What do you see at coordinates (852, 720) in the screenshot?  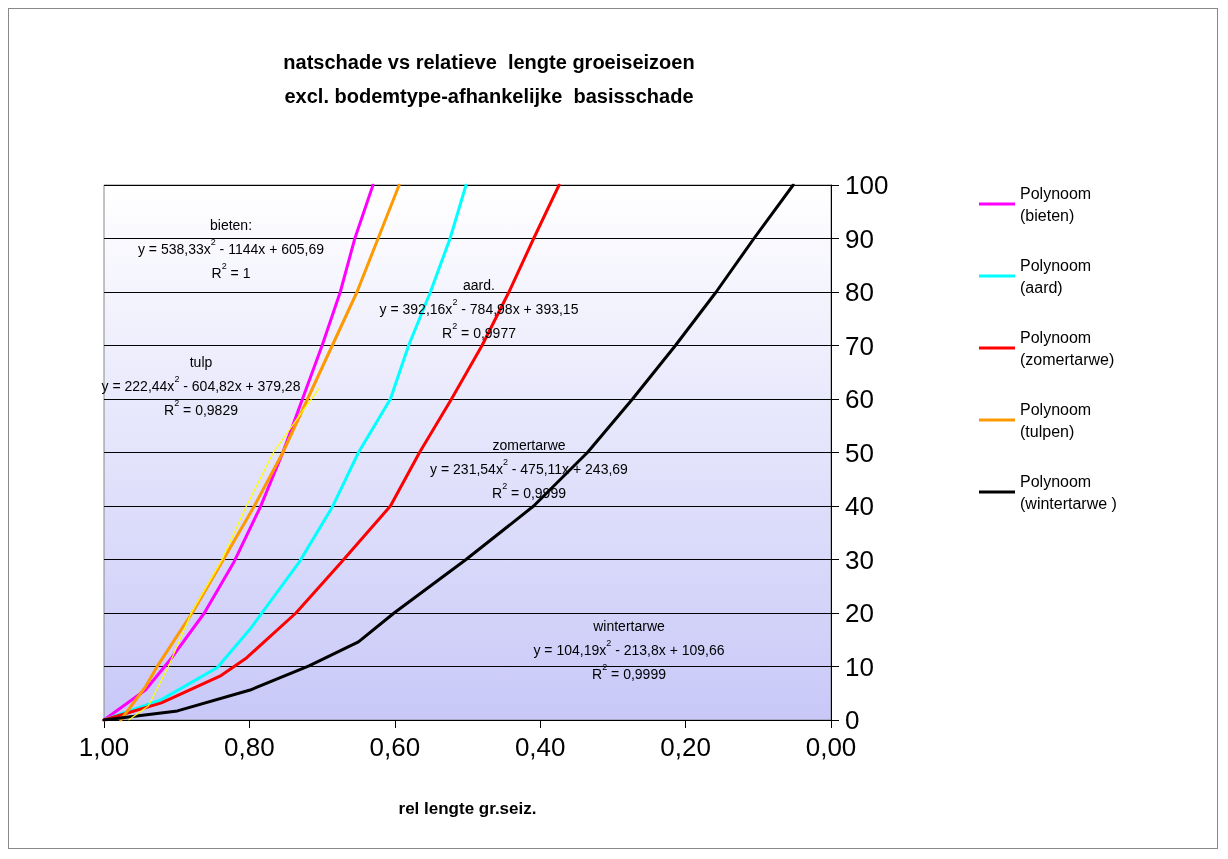 I see `y-tick-label: 0` at bounding box center [852, 720].